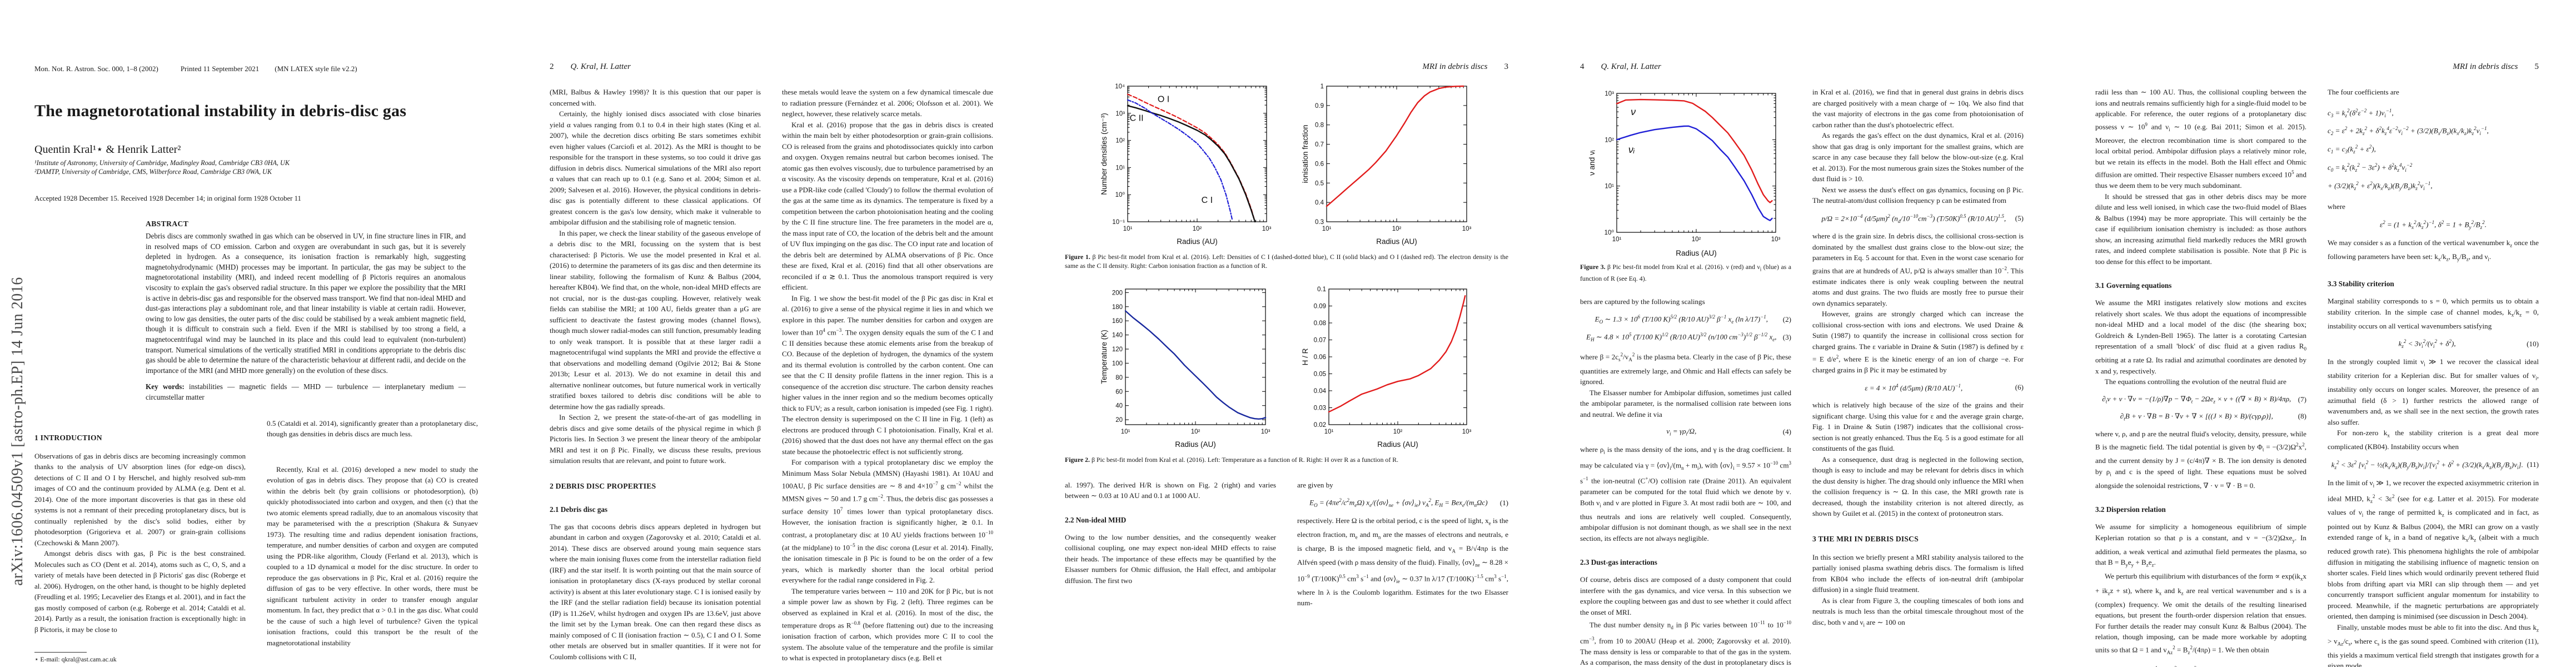 The image size is (2576, 667). I want to click on svg-text: 0.08, so click(1320, 323).